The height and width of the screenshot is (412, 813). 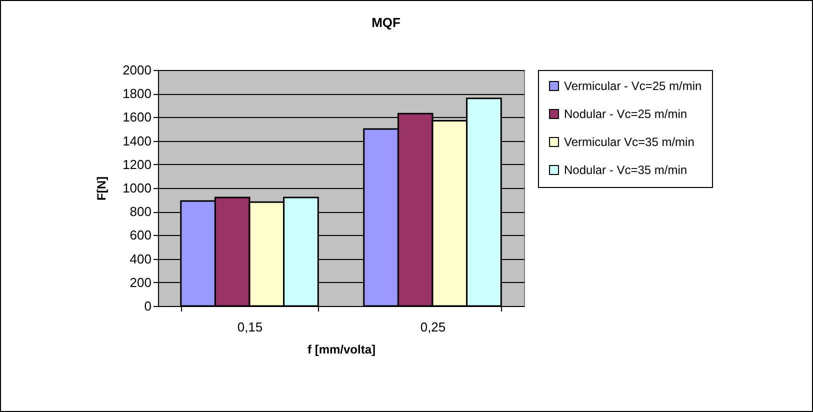 What do you see at coordinates (341, 349) in the screenshot?
I see `x-axis-title: f [mm/volta]` at bounding box center [341, 349].